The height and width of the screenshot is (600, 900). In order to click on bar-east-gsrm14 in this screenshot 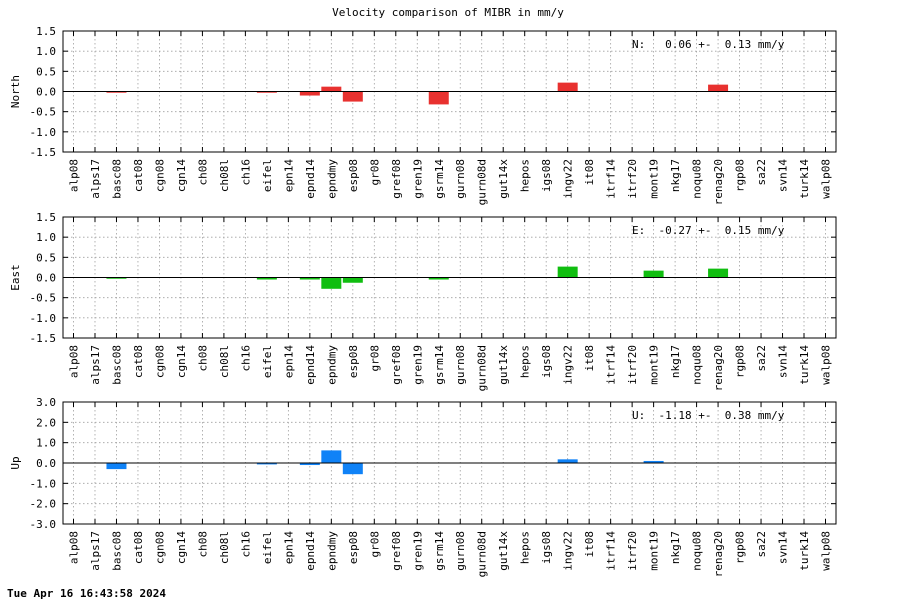, I will do `click(438, 278)`.